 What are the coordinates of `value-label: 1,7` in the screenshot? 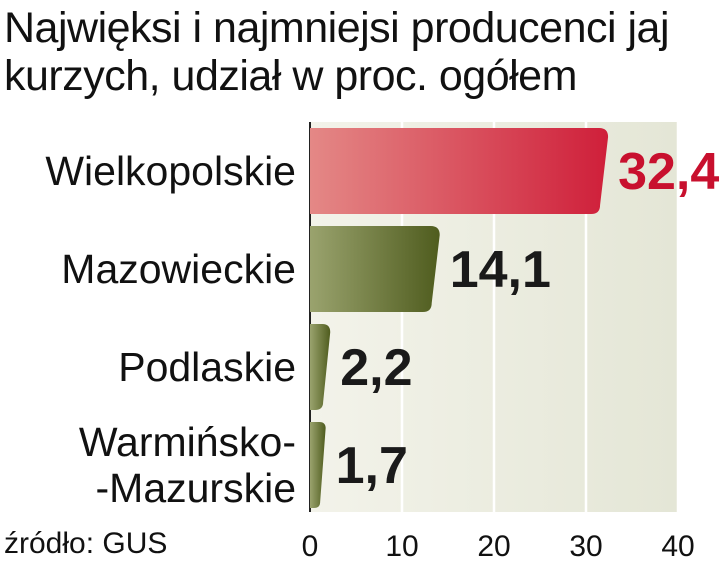 It's located at (372, 466).